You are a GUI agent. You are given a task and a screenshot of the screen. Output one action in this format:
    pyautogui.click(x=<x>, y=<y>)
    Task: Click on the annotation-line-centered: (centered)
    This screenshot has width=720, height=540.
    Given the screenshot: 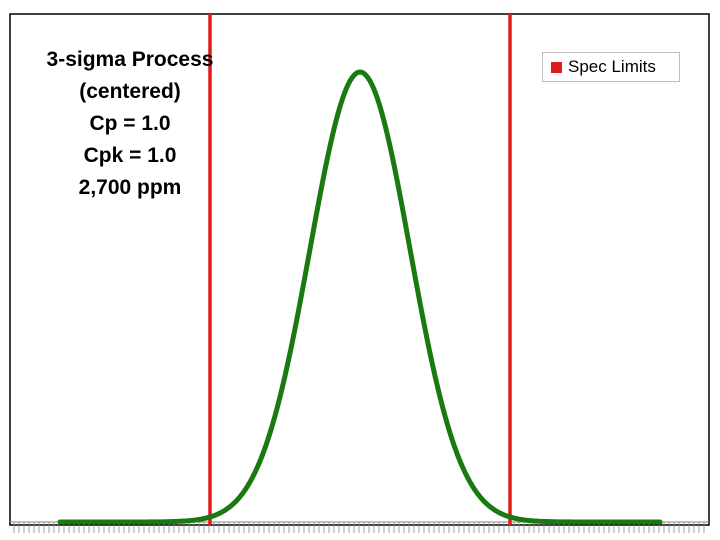 What is the action you would take?
    pyautogui.click(x=130, y=91)
    